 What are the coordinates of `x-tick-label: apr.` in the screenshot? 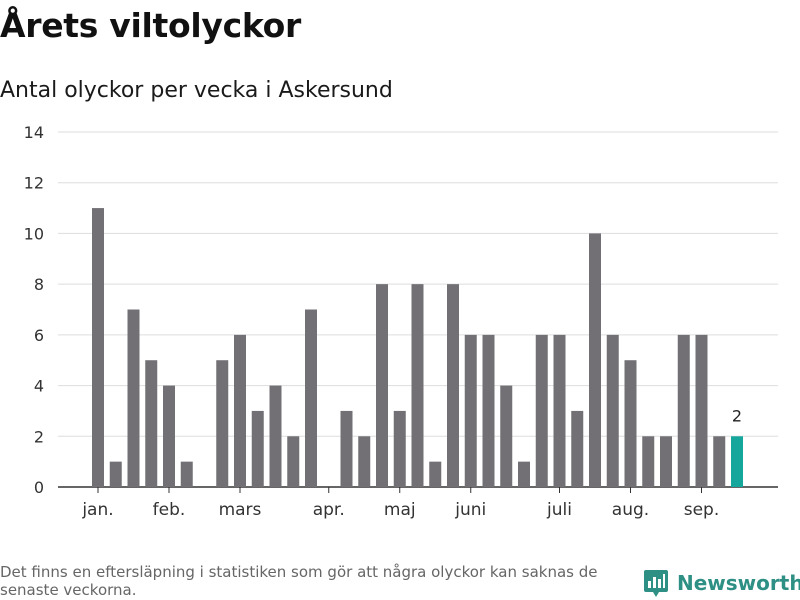 It's located at (329, 510).